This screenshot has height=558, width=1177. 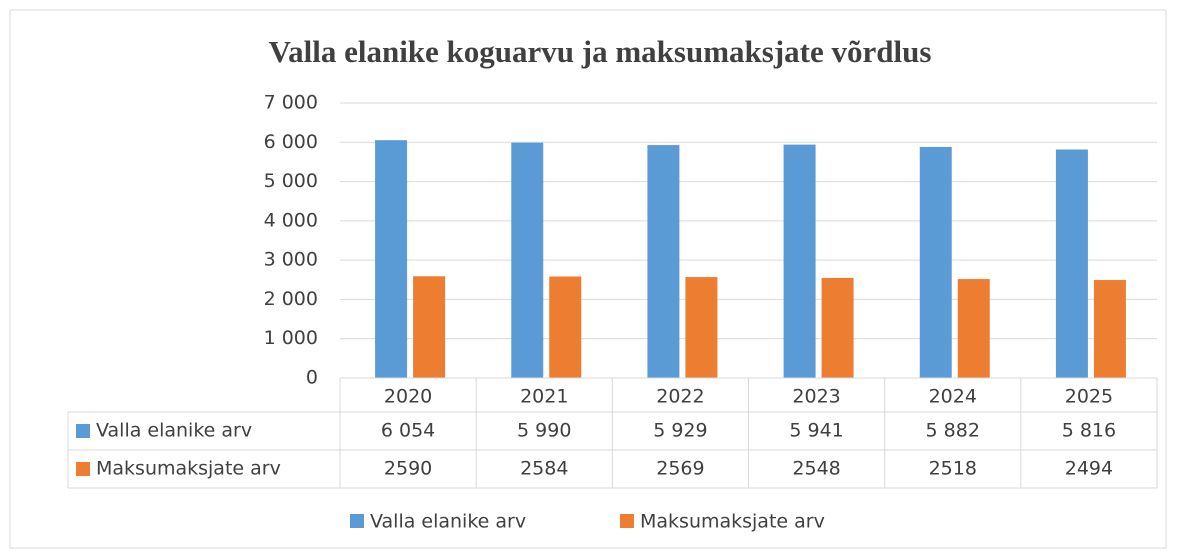 What do you see at coordinates (544, 469) in the screenshot?
I see `table-cell: 2584` at bounding box center [544, 469].